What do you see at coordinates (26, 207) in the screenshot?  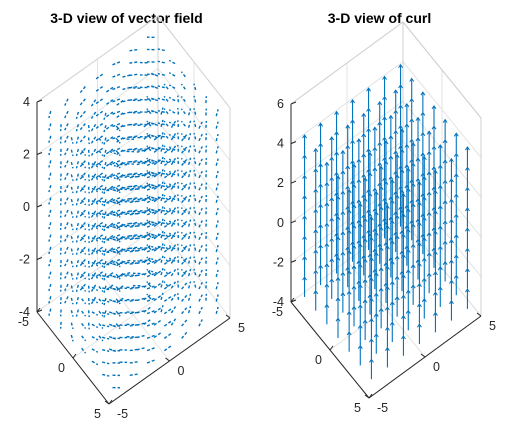 I see `z-tick-label: 0` at bounding box center [26, 207].